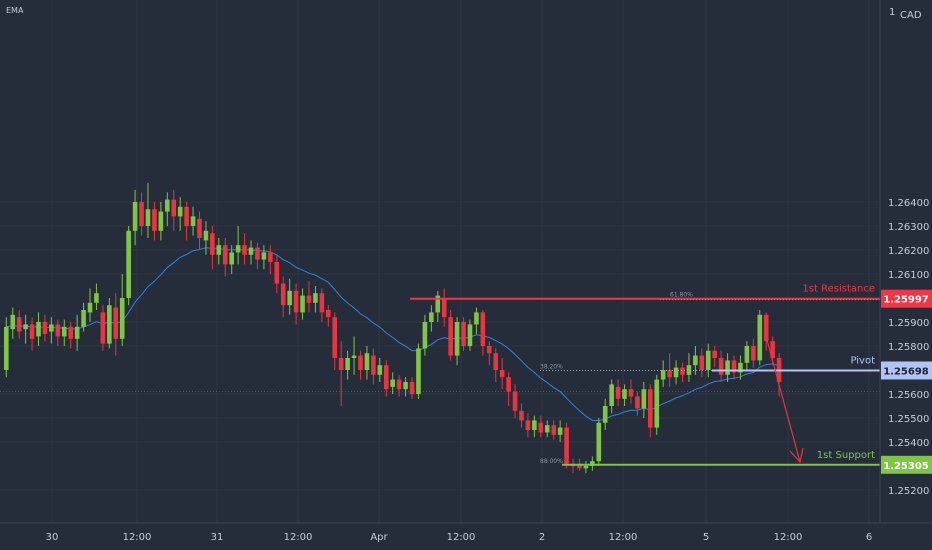 This screenshot has width=932, height=550. I want to click on x-tick-label: 5, so click(706, 537).